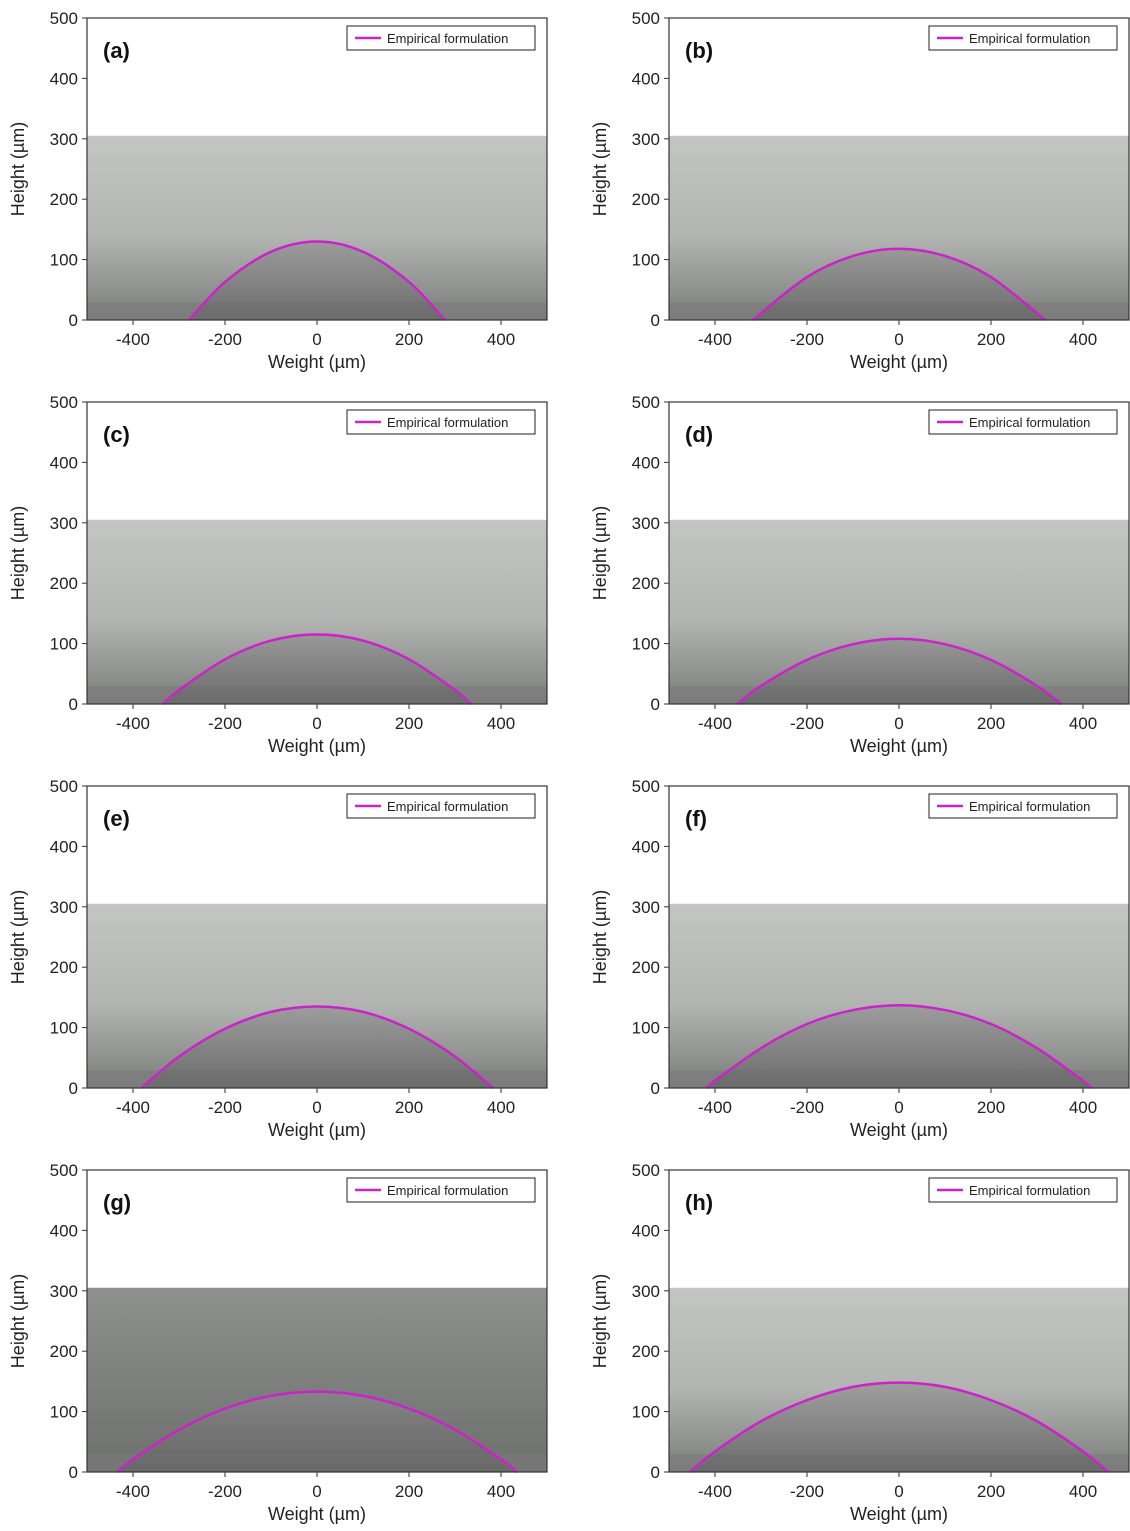  What do you see at coordinates (117, 1202) in the screenshot?
I see `panel-label: (g)` at bounding box center [117, 1202].